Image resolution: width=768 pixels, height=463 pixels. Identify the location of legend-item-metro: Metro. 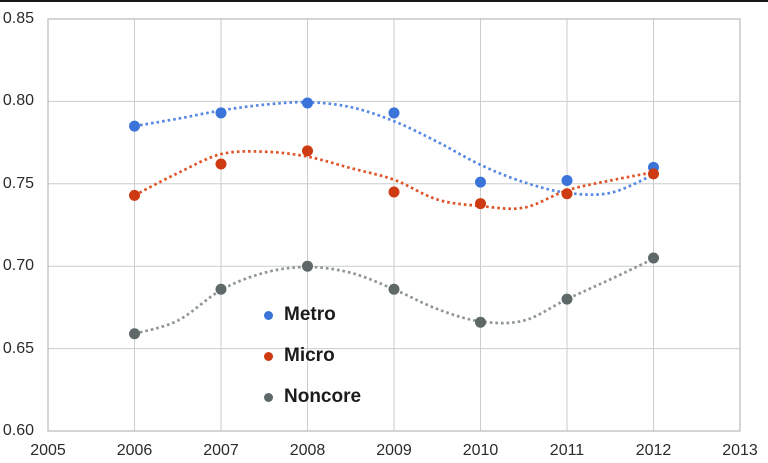
(300, 315).